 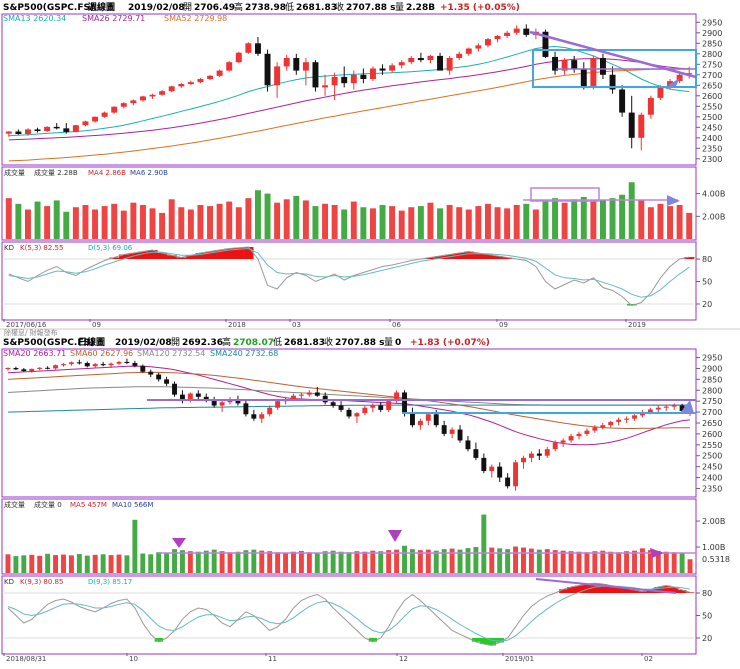 I want to click on weekly-kd-frame, so click(x=349, y=281).